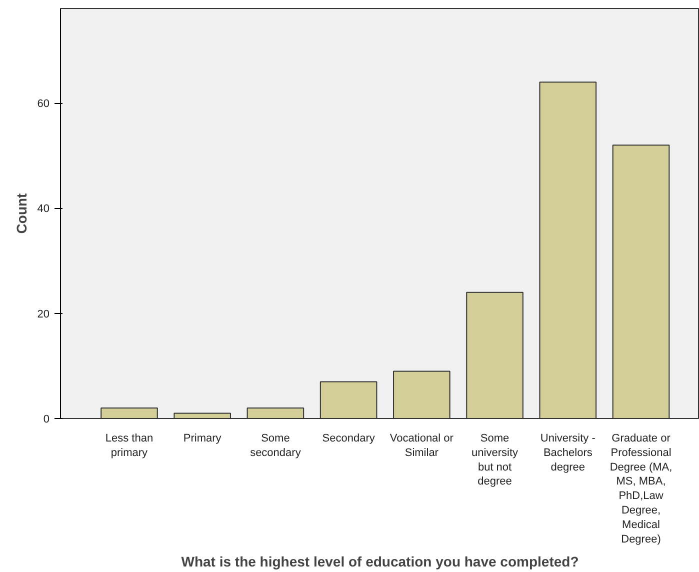 This screenshot has width=699, height=572. I want to click on y-tick-label: 20, so click(43, 314).